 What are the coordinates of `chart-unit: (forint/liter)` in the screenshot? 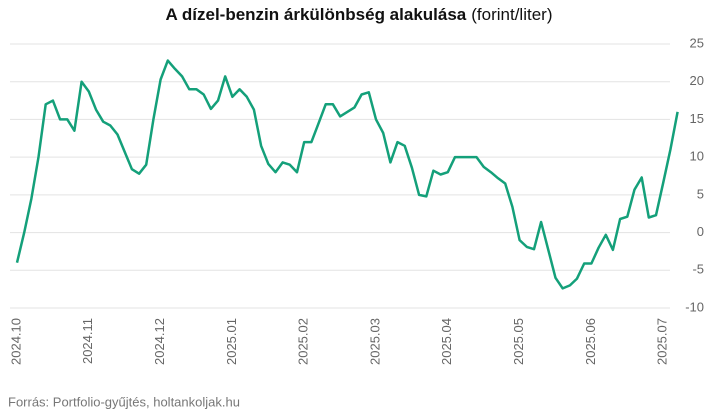 It's located at (511, 14).